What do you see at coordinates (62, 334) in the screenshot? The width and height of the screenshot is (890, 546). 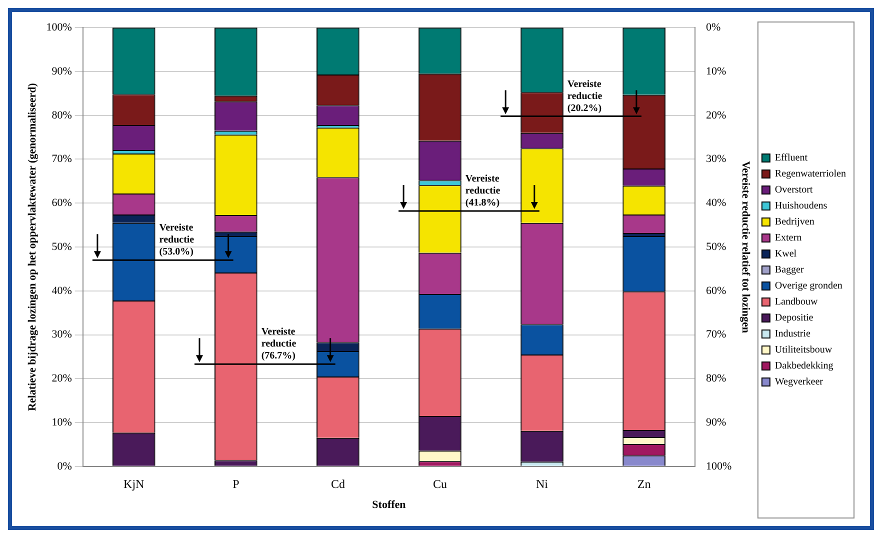 I see `y-tick-label: 30%` at bounding box center [62, 334].